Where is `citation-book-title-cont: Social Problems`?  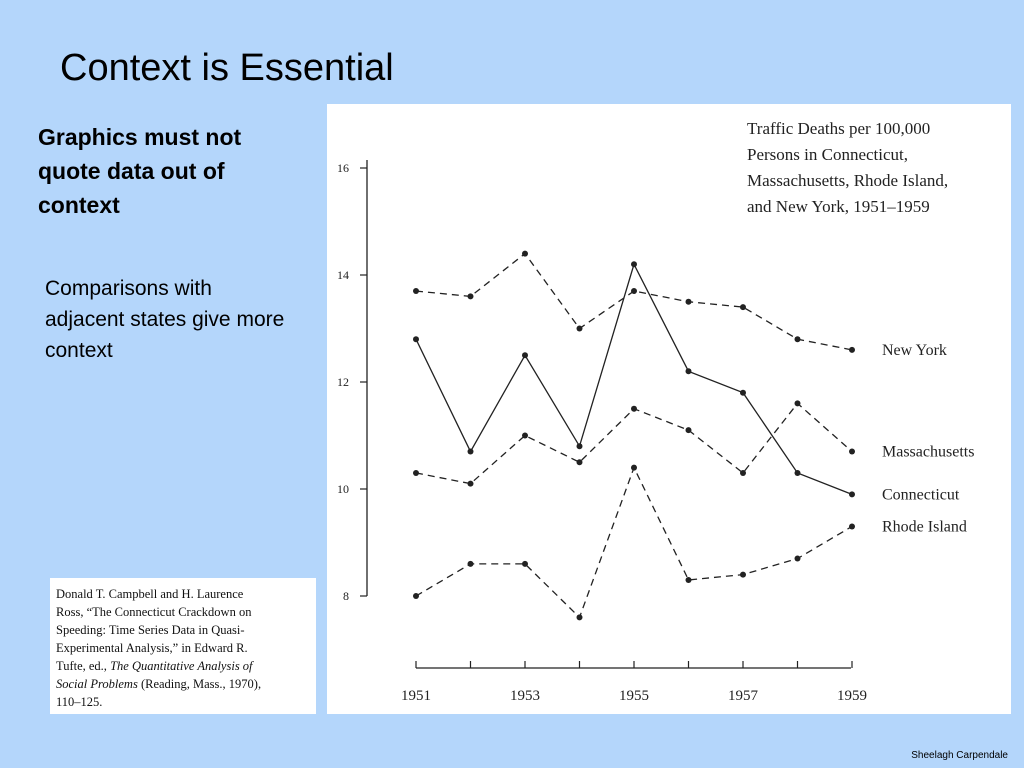
citation-book-title-cont: Social Problems is located at coordinates (97, 684).